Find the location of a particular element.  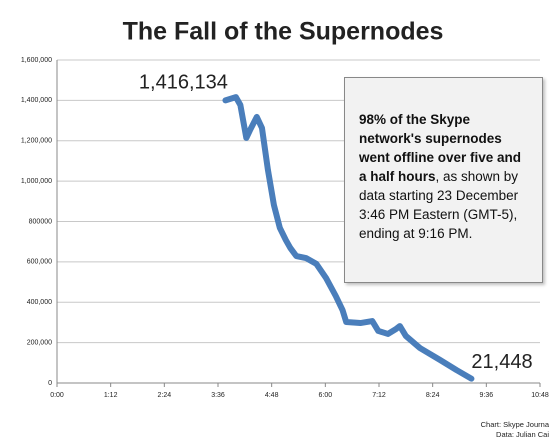

x-tick-label: 2:24 is located at coordinates (165, 395).